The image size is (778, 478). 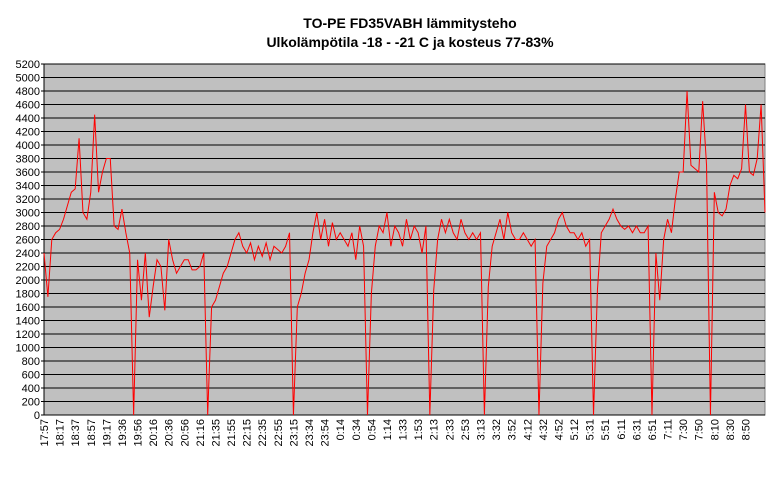 I want to click on y-tick-label: 3000, so click(x=28, y=214).